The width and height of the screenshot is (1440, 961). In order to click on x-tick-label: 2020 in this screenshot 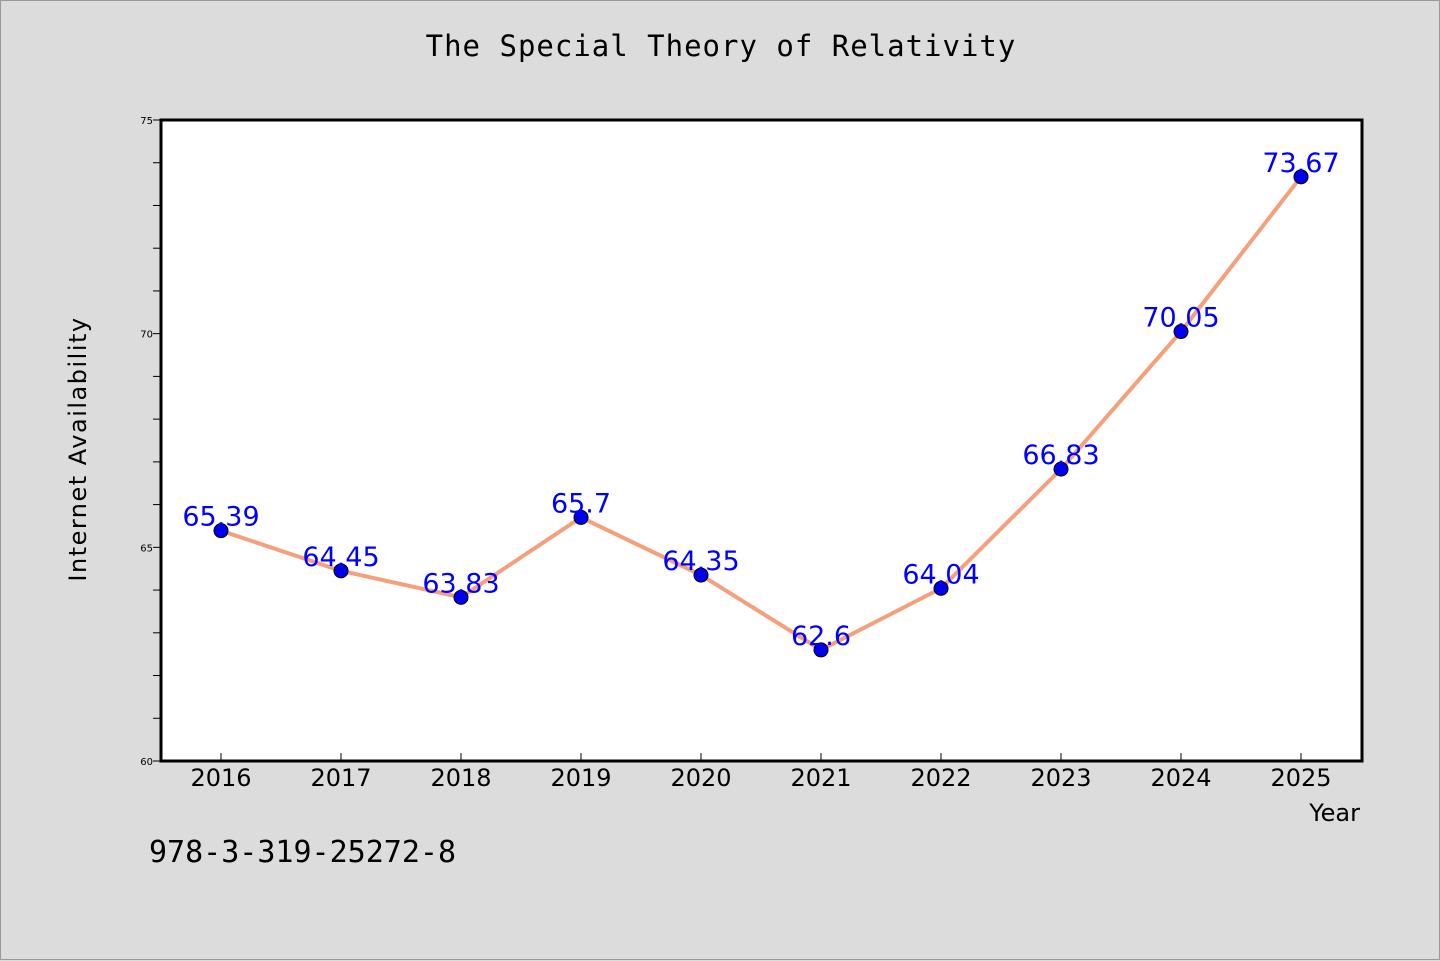, I will do `click(700, 778)`.